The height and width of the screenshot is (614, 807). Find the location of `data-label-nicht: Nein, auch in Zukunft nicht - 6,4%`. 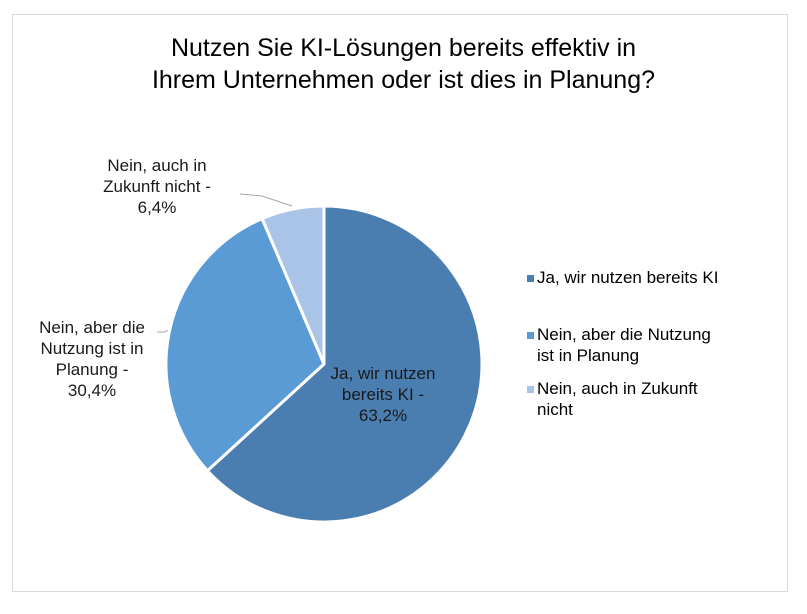

data-label-nicht: Nein, auch in Zukunft nicht - 6,4% is located at coordinates (157, 186).